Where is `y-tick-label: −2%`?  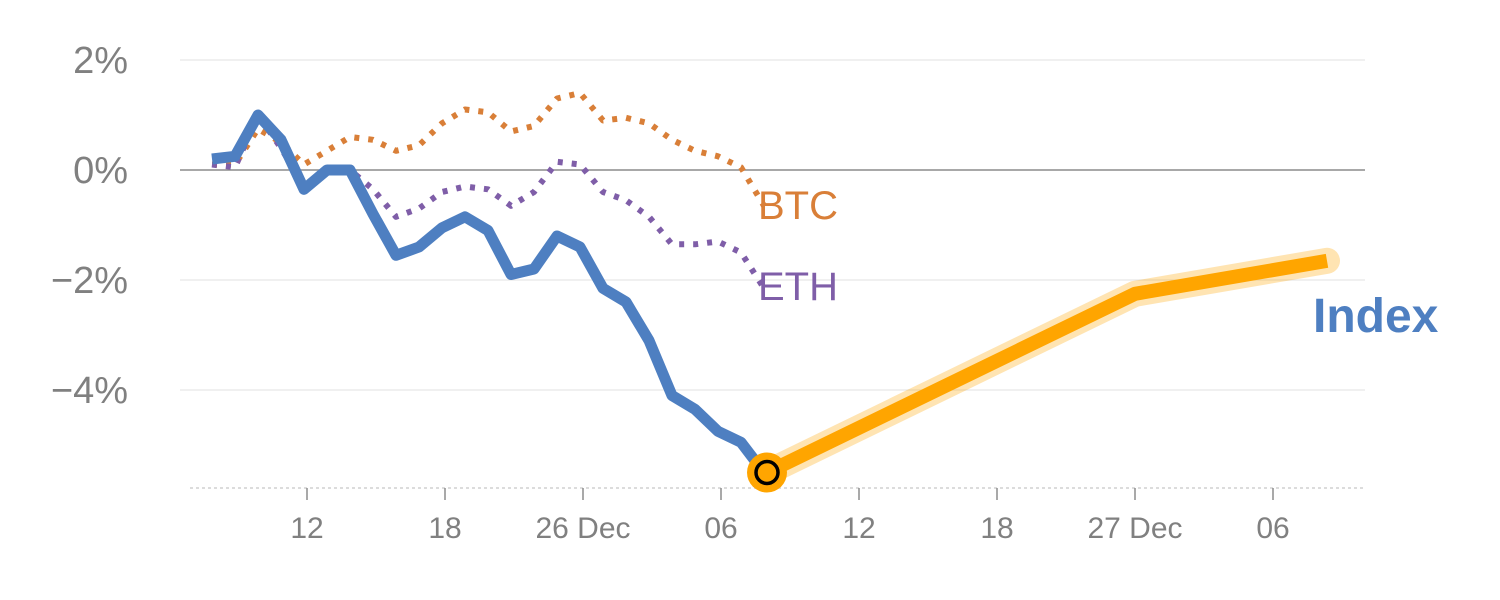
y-tick-label: −2% is located at coordinates (89, 281).